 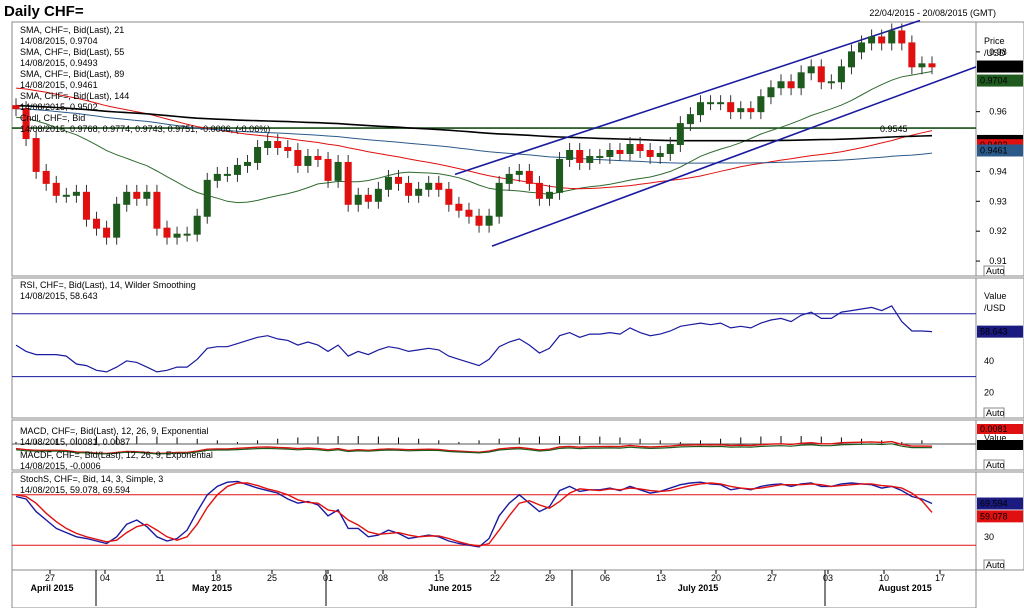 I want to click on x-month-label: April 2015, so click(x=51, y=588).